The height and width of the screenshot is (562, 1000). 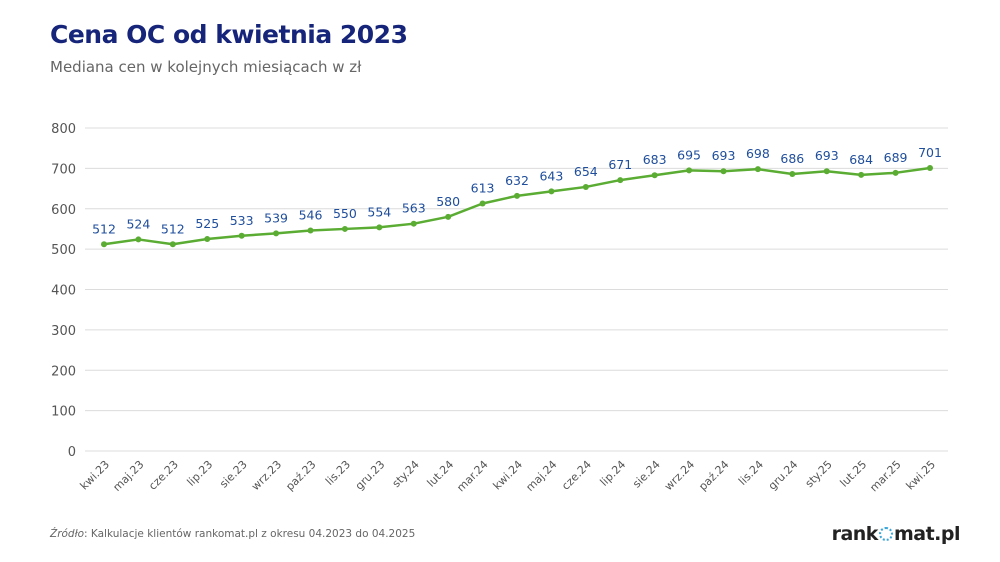 What do you see at coordinates (921, 475) in the screenshot?
I see `x-tick-label: kwi.25` at bounding box center [921, 475].